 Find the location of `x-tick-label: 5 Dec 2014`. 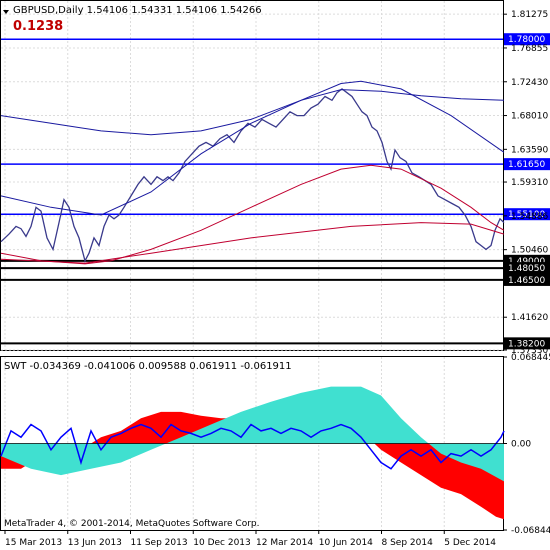

x-tick-label: 5 Dec 2014 is located at coordinates (470, 543).